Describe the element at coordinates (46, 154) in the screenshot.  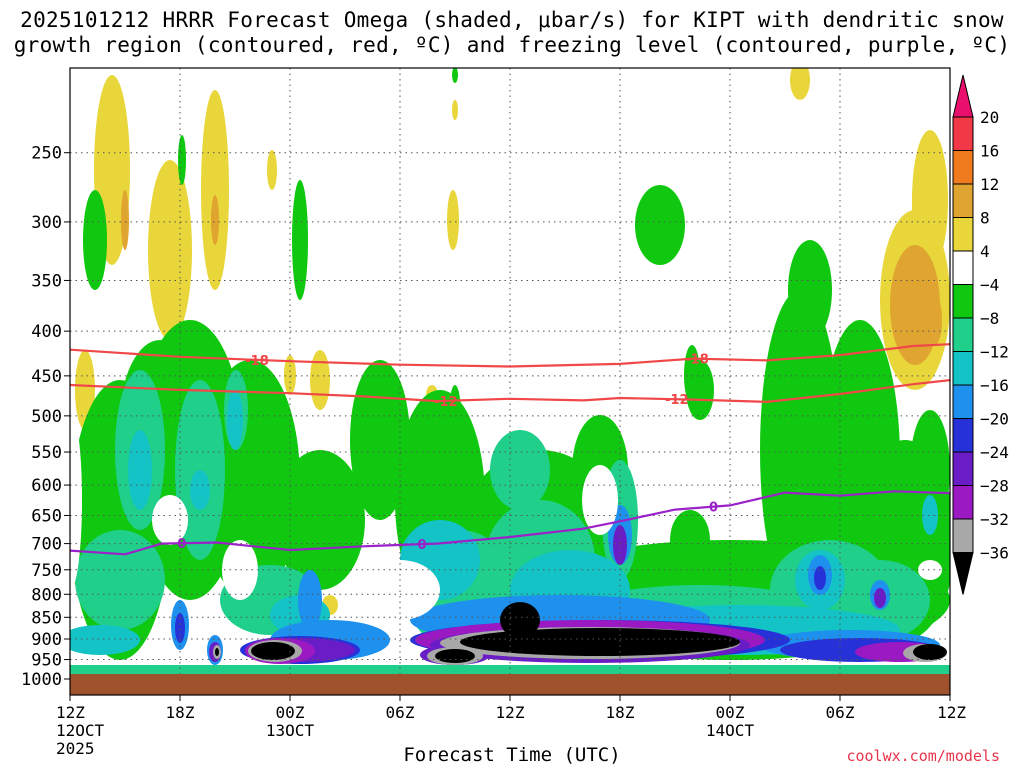
I see `y-tick-label: 250` at that location.